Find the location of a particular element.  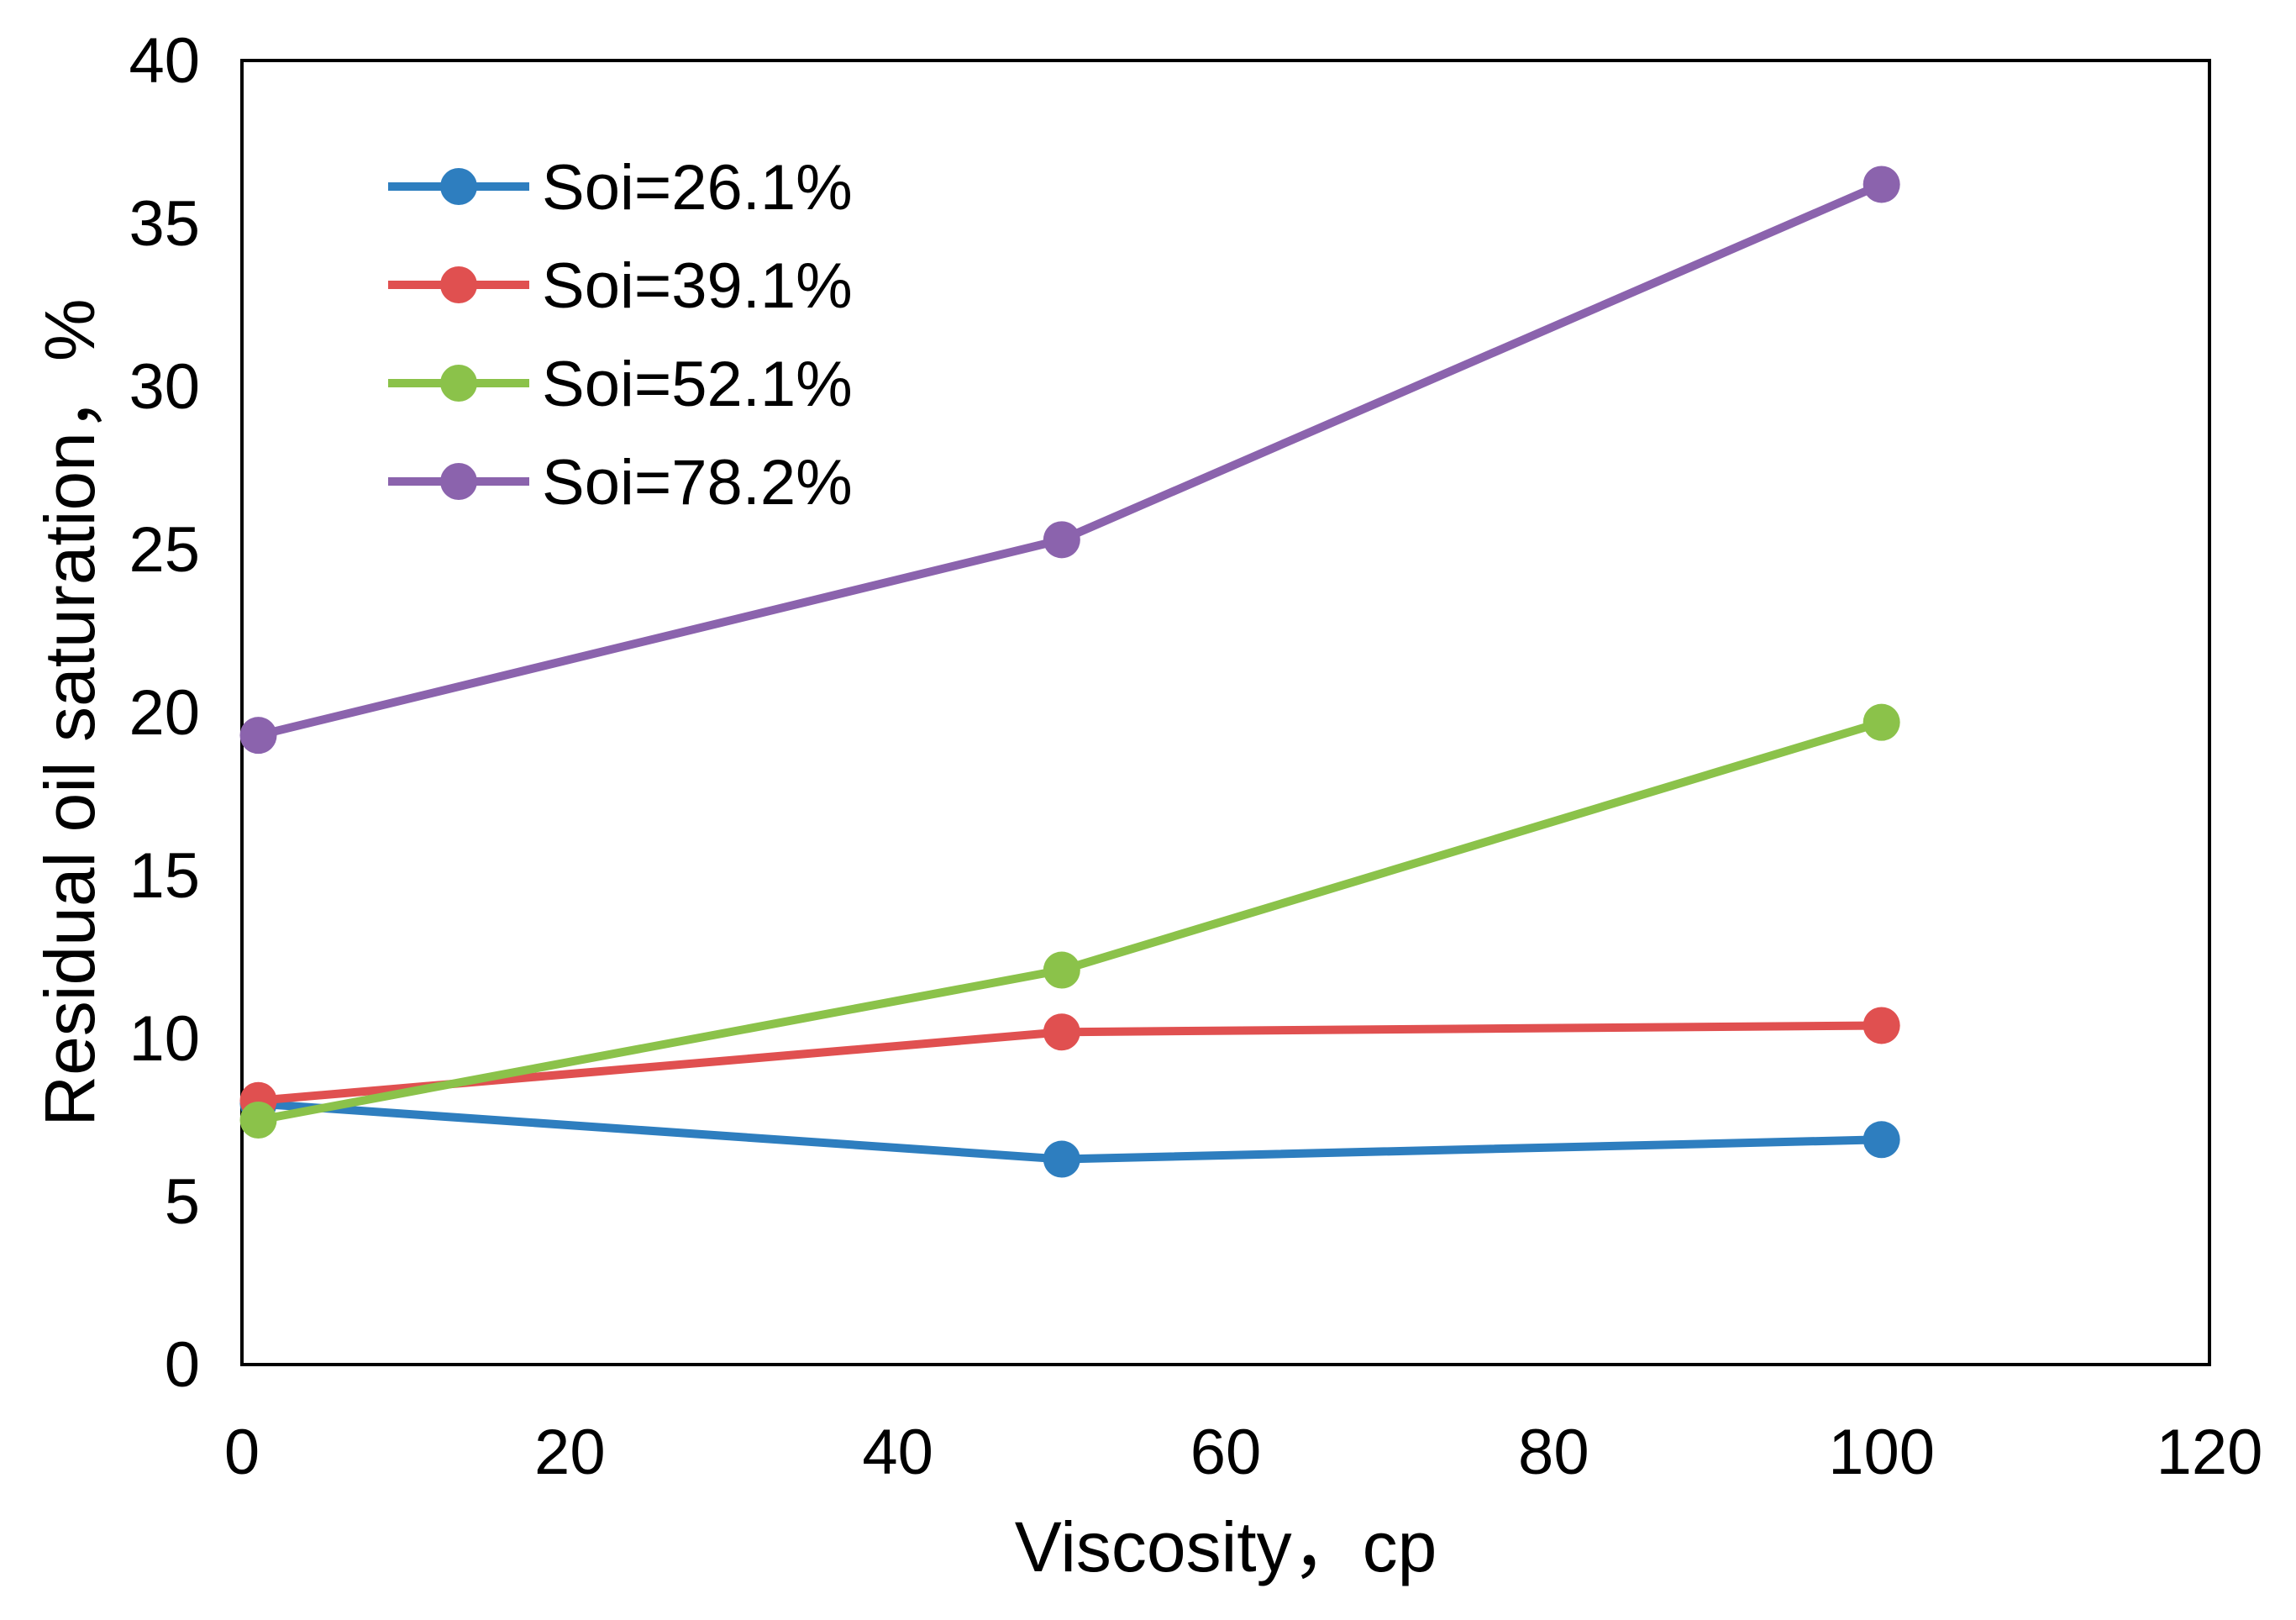

x-tick-label: 60 is located at coordinates (1226, 1453).